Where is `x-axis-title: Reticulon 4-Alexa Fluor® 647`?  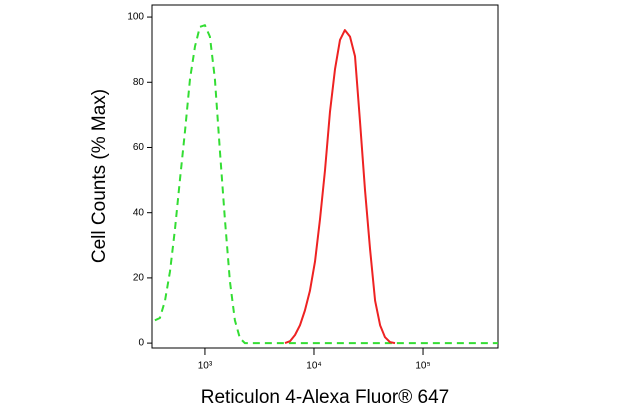
x-axis-title: Reticulon 4-Alexa Fluor® 647 is located at coordinates (325, 397).